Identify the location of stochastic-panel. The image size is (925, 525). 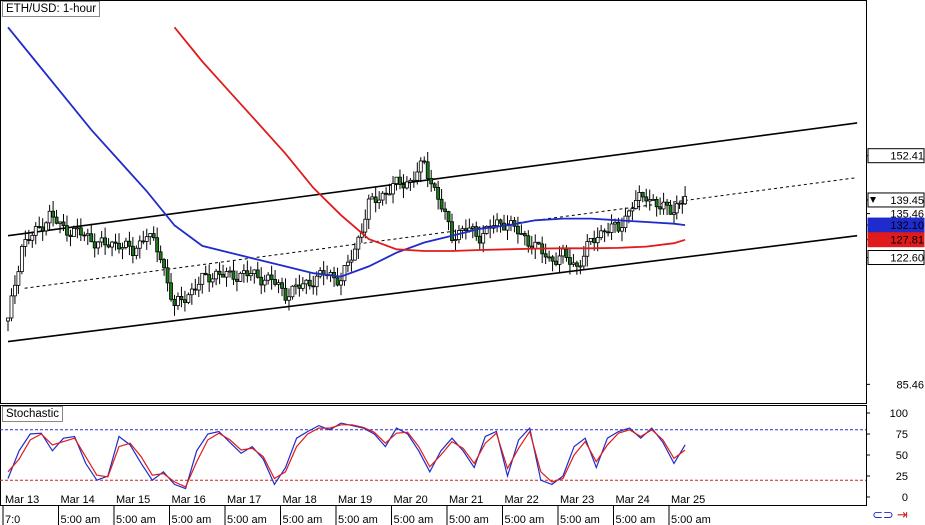
(433, 456).